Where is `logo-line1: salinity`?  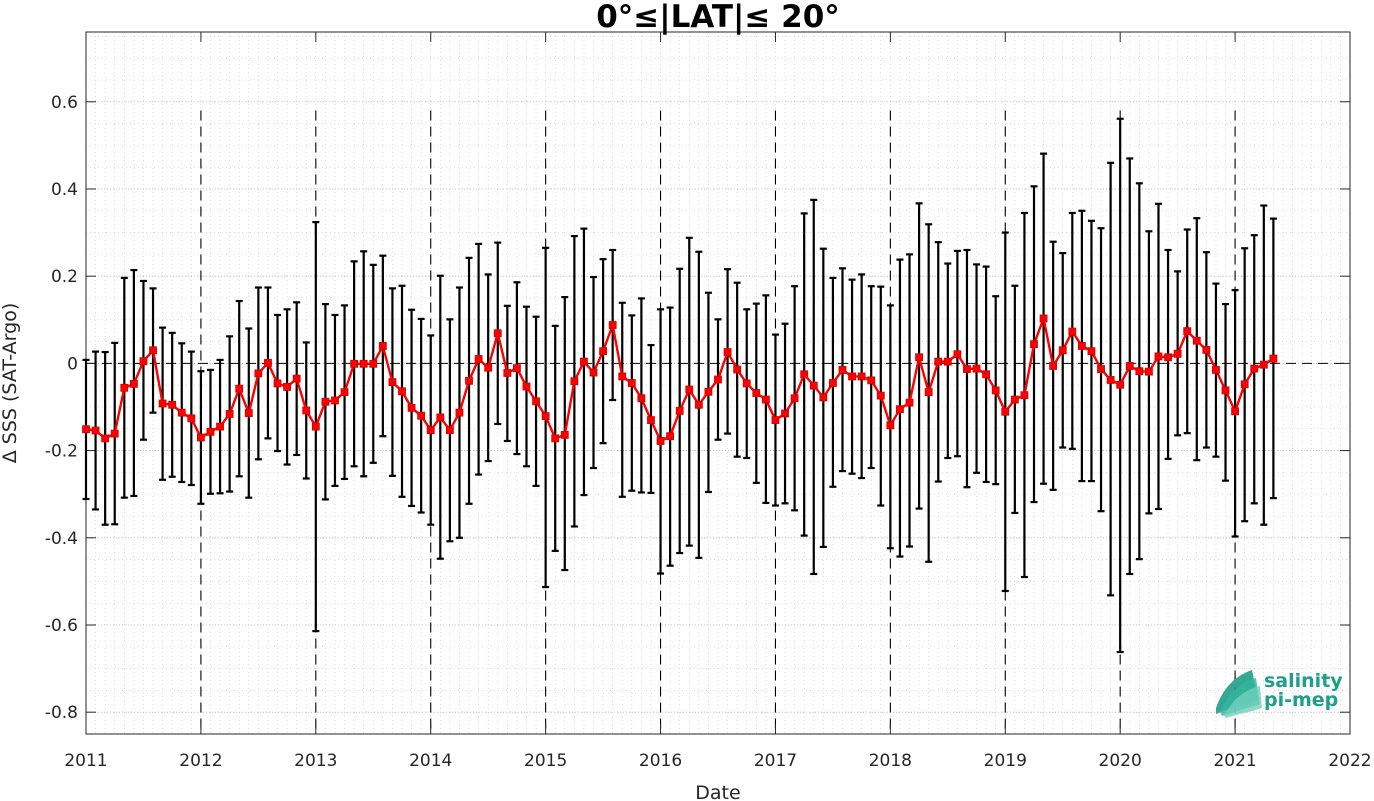 logo-line1: salinity is located at coordinates (1303, 681).